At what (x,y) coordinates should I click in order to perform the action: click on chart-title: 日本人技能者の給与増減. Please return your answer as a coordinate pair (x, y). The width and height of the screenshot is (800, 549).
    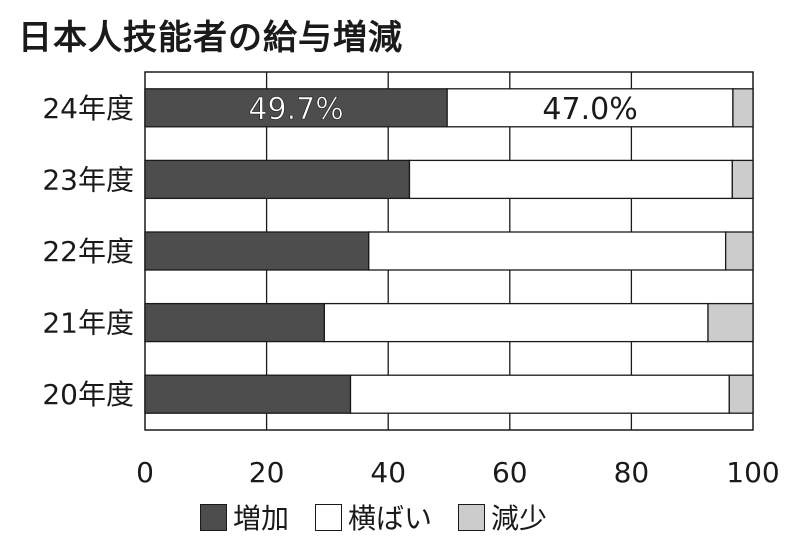
    Looking at the image, I should click on (210, 38).